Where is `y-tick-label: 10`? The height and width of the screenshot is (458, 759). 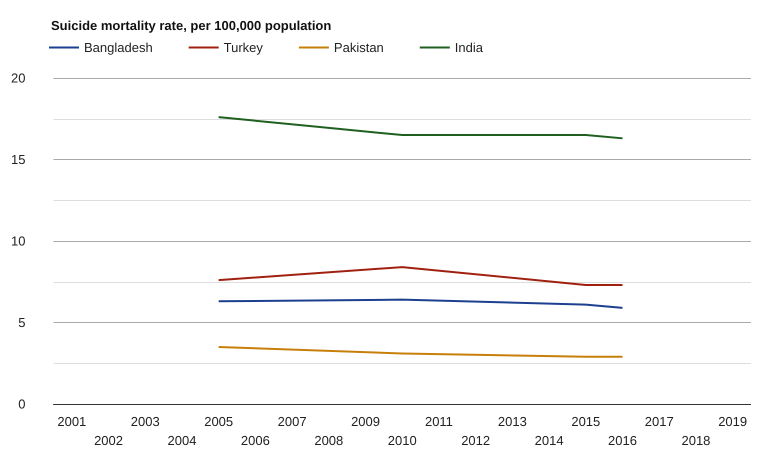 y-tick-label: 10 is located at coordinates (18, 241).